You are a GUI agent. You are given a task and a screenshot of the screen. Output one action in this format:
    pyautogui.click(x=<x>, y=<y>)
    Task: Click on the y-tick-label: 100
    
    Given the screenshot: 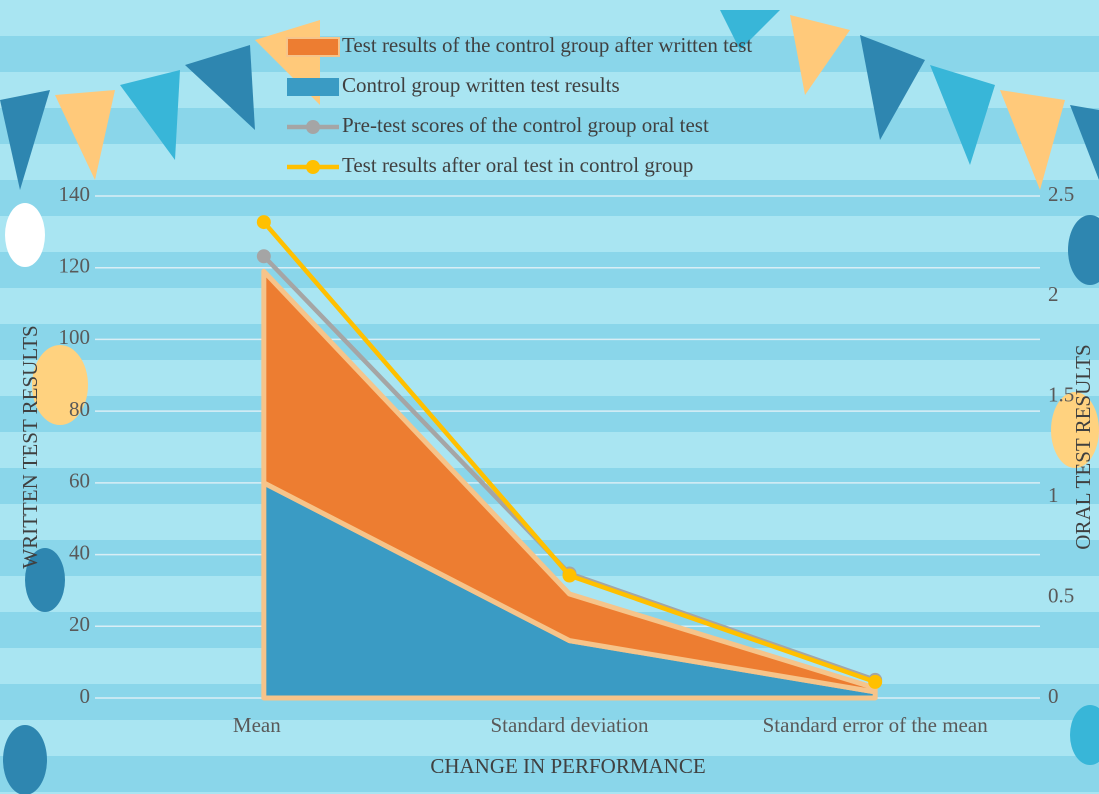 What is the action you would take?
    pyautogui.click(x=75, y=337)
    